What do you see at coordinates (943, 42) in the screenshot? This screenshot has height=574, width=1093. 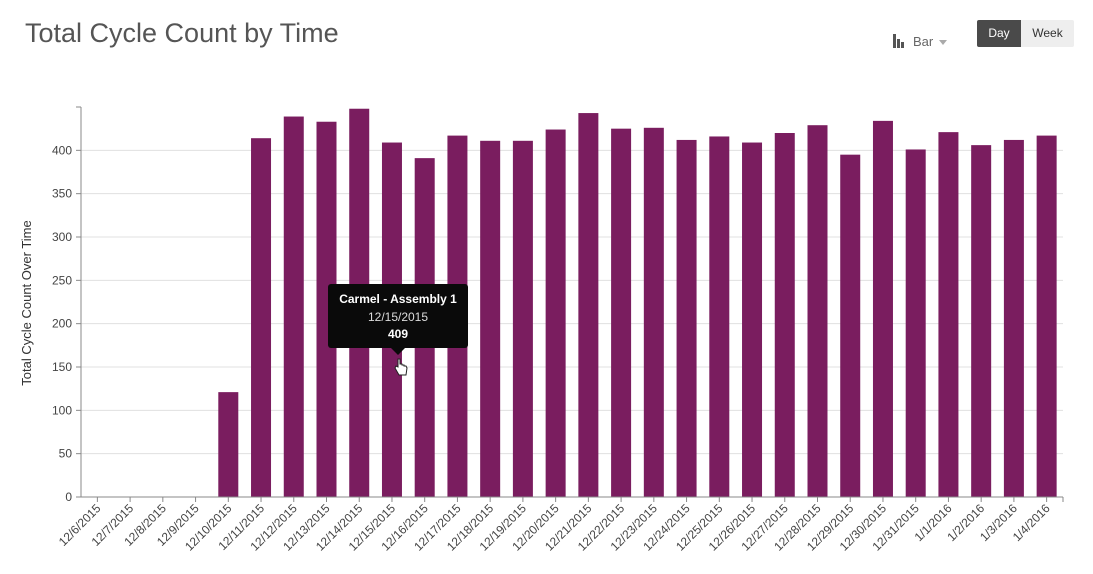 I see `chevron-down-icon` at bounding box center [943, 42].